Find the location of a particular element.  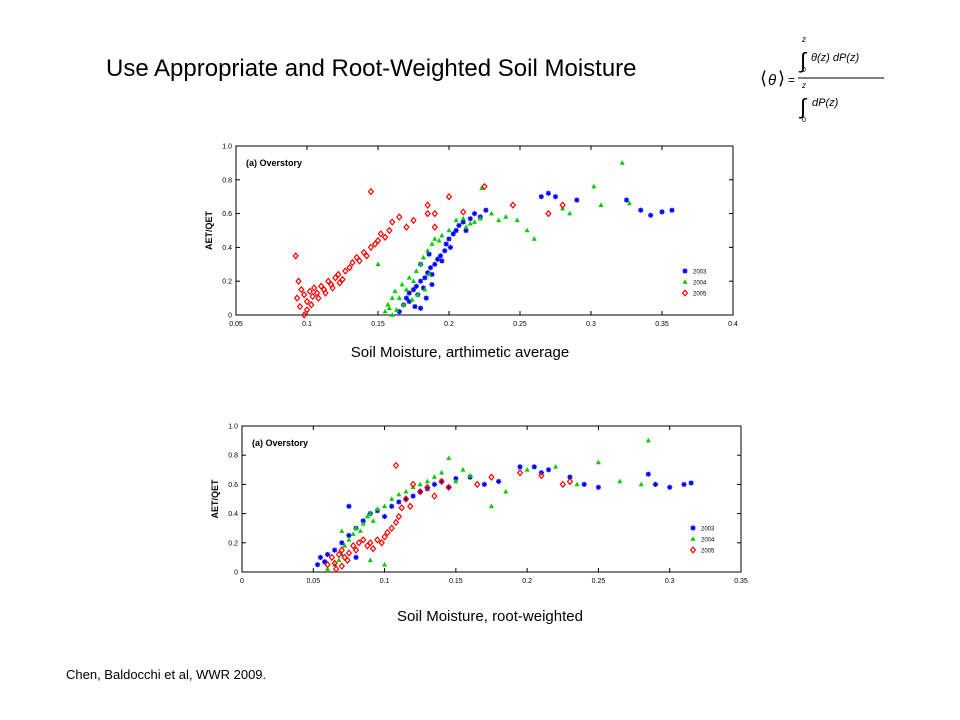

formula-upper-limit: z is located at coordinates (803, 39).